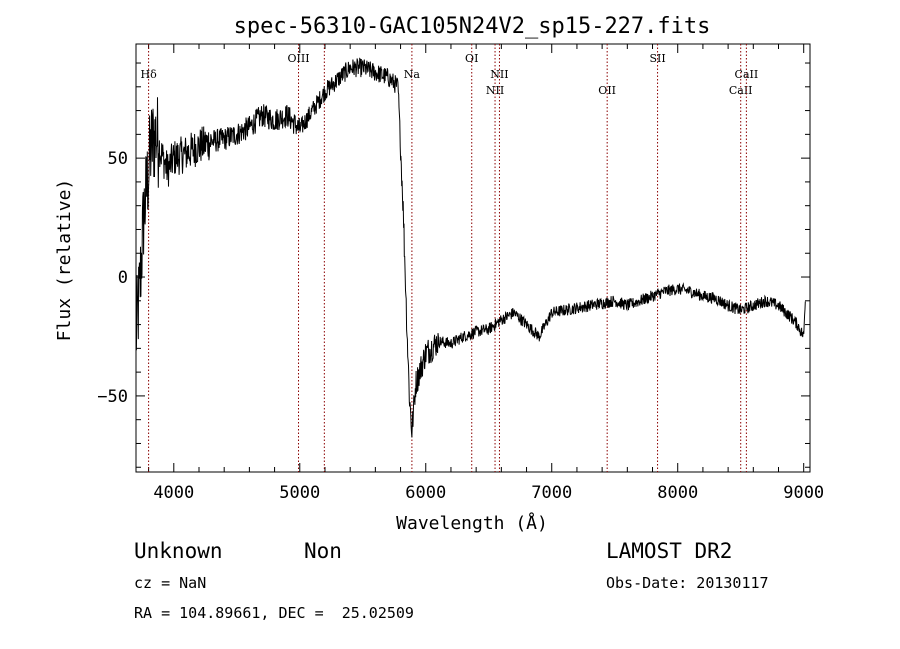 This screenshot has width=900, height=649. What do you see at coordinates (687, 583) in the screenshot?
I see `obs-date-label: Obs-Date: 20130117` at bounding box center [687, 583].